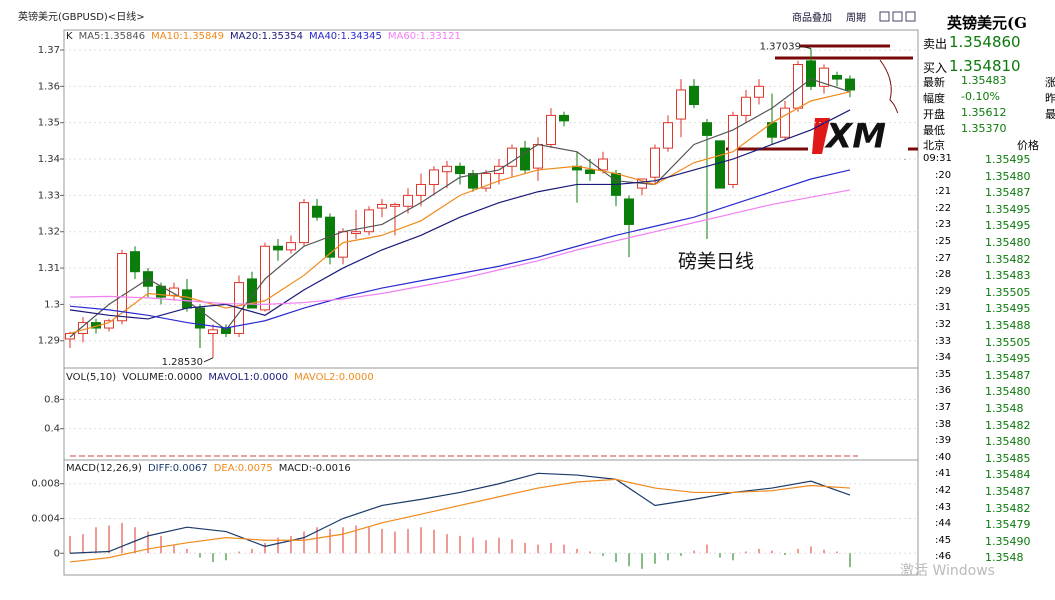  Describe the element at coordinates (1050, 82) in the screenshot. I see `stat: 涨` at that location.